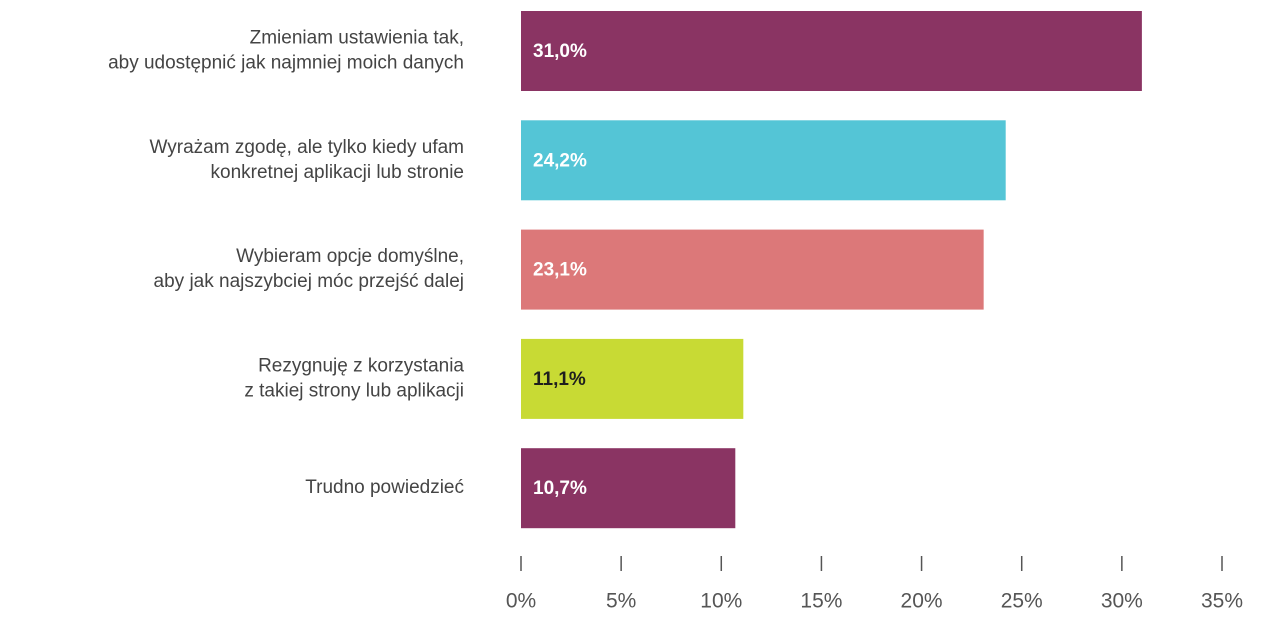 This screenshot has width=1278, height=617. I want to click on x-tick-label: 30%, so click(1122, 601).